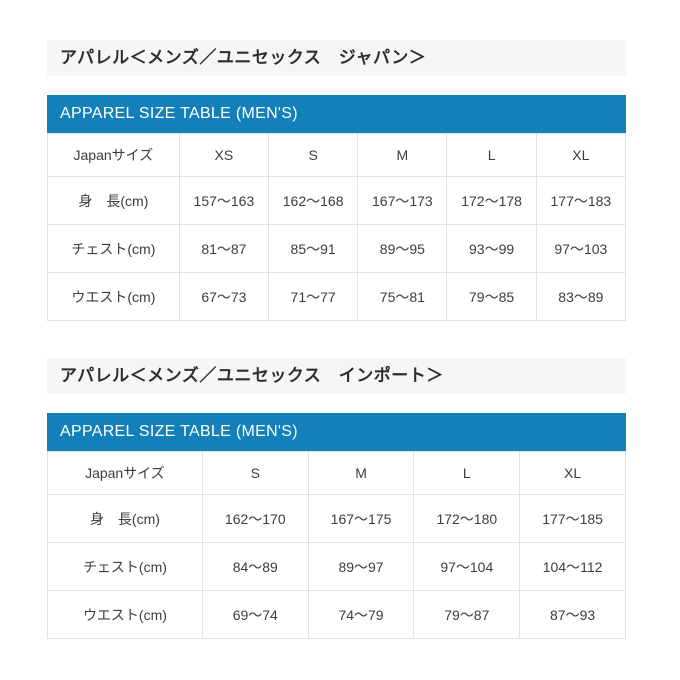  Describe the element at coordinates (255, 518) in the screenshot. I see `size-value-cell: 162～170` at that location.